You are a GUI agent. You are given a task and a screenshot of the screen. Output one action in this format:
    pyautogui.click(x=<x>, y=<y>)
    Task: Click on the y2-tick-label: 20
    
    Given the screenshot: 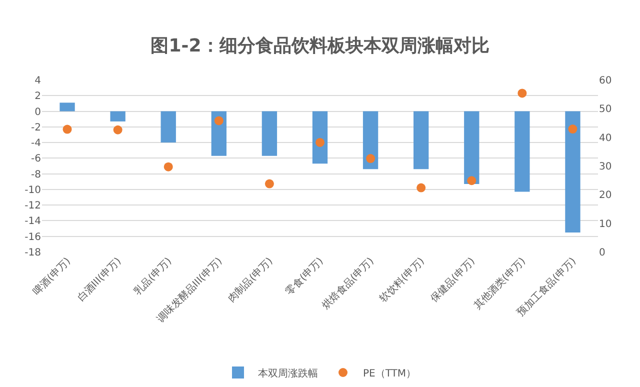 What is the action you would take?
    pyautogui.click(x=605, y=196)
    